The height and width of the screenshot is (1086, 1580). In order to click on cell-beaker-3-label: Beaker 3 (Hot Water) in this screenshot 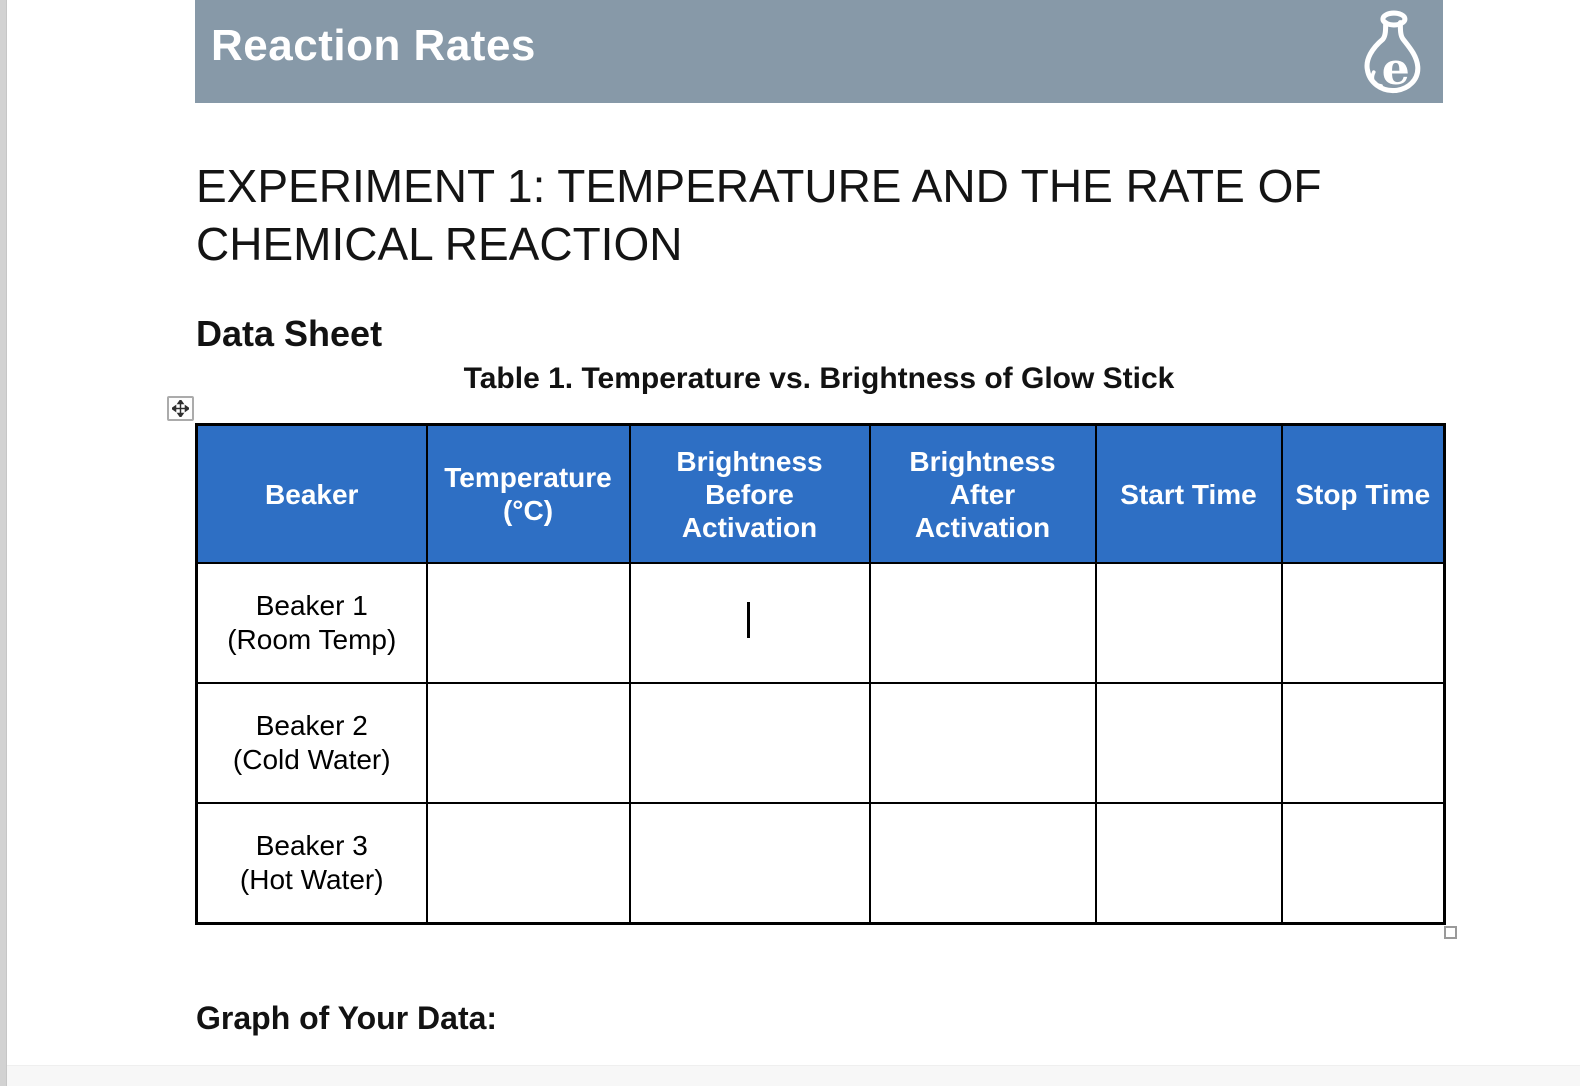, I will do `click(311, 863)`.